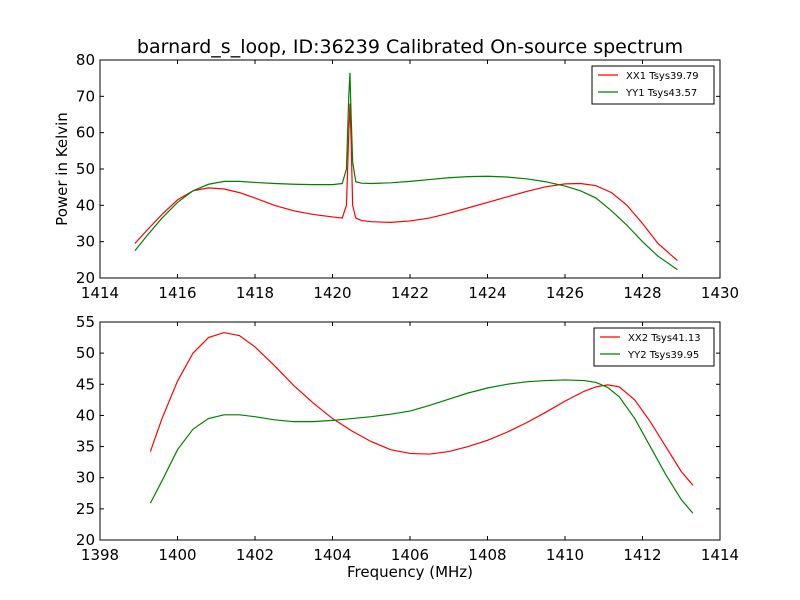  I want to click on x-tick-label: 1398, so click(100, 555).